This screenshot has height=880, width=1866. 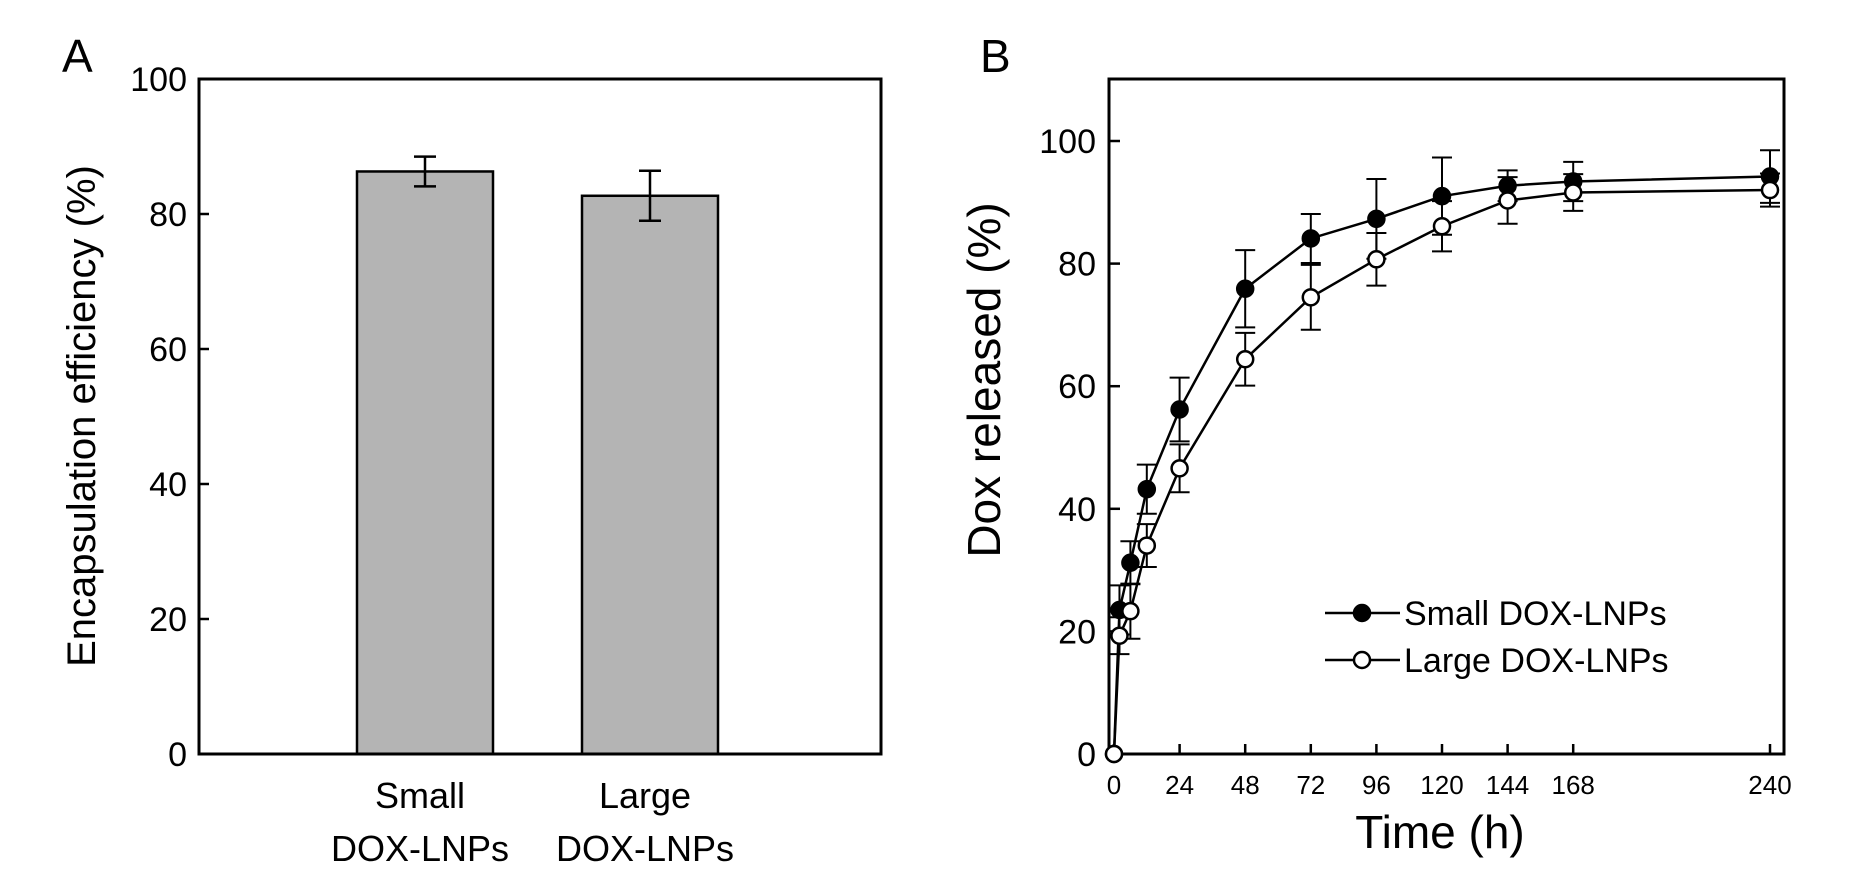 I want to click on b-x-tick-label: 144, so click(x=1507, y=785).